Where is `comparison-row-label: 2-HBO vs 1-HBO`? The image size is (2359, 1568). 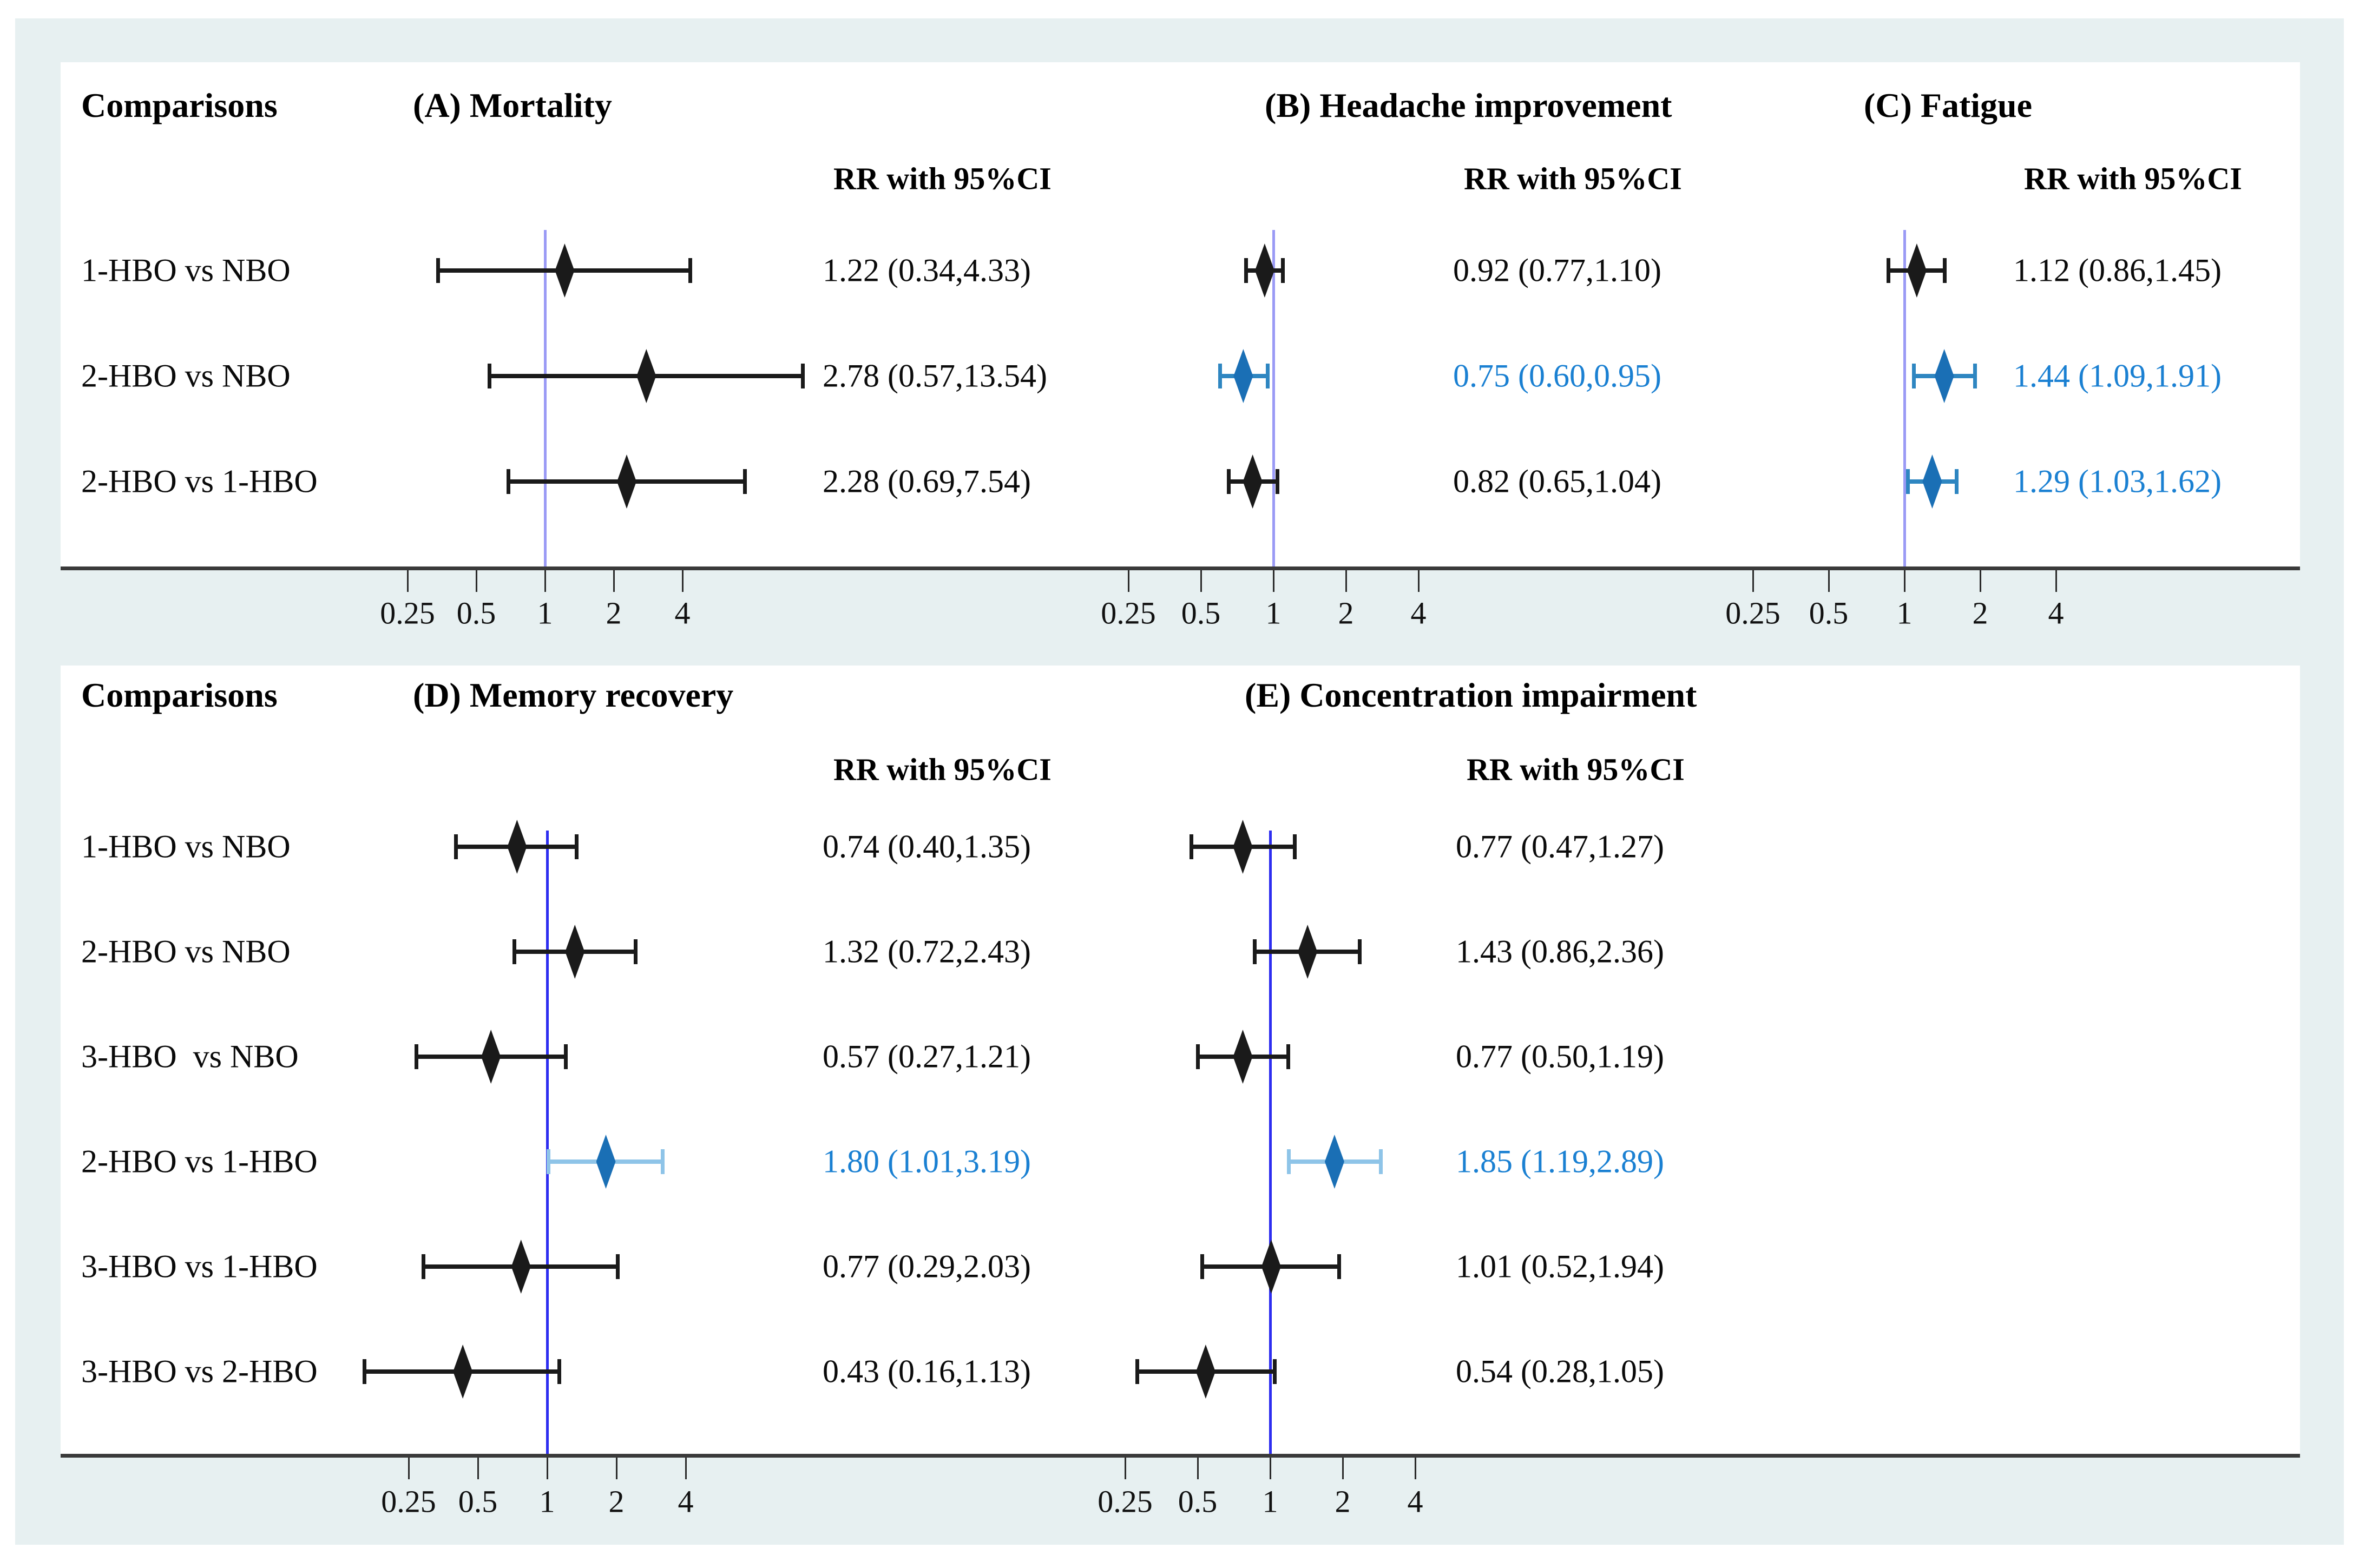 comparison-row-label: 2-HBO vs 1-HBO is located at coordinates (199, 1161).